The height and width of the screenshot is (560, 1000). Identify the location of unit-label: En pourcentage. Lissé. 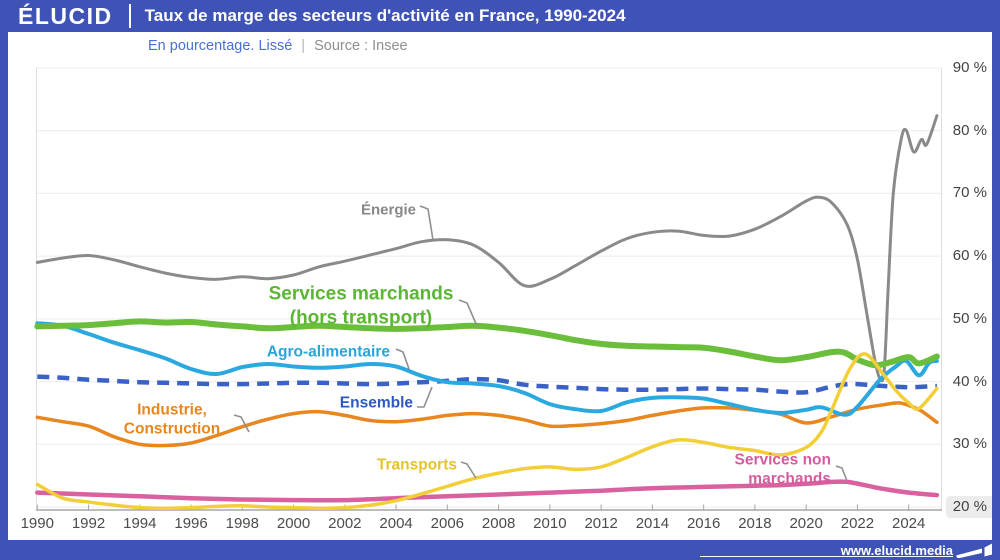
(220, 46).